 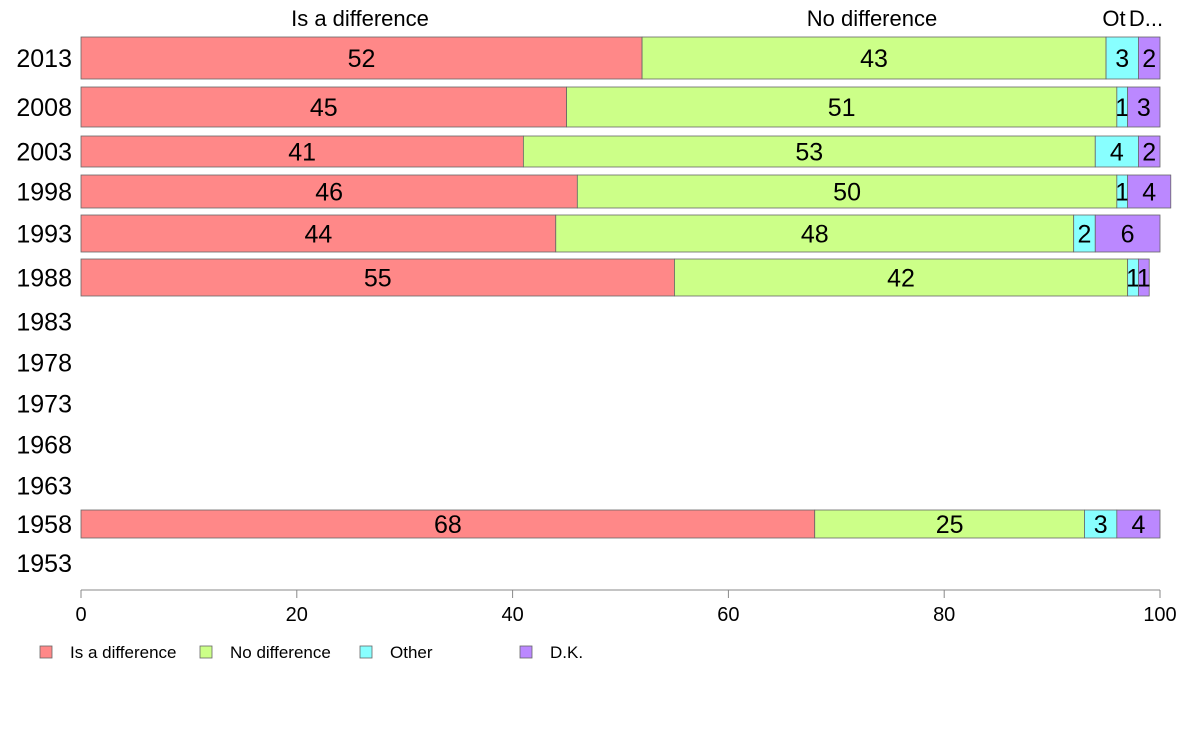 I want to click on legend-label: D.K., so click(x=566, y=652).